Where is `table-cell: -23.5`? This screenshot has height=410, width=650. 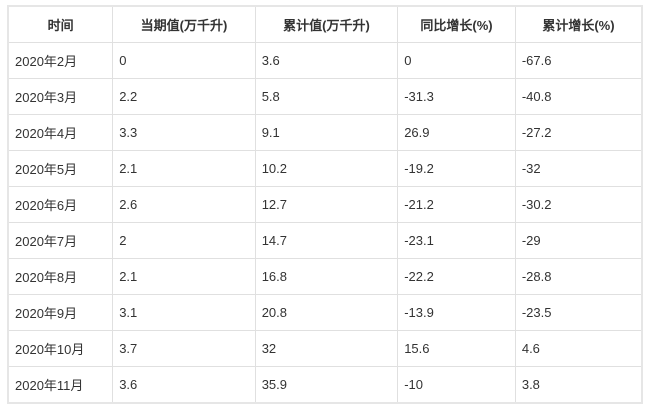 table-cell: -23.5 is located at coordinates (578, 312).